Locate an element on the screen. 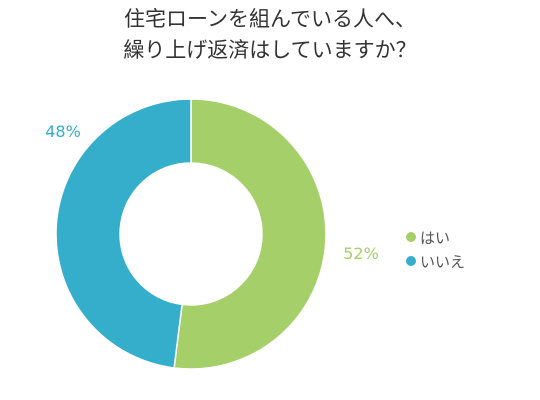 Image resolution: width=540 pixels, height=400 pixels. legend-item-iie: いいえ is located at coordinates (435, 261).